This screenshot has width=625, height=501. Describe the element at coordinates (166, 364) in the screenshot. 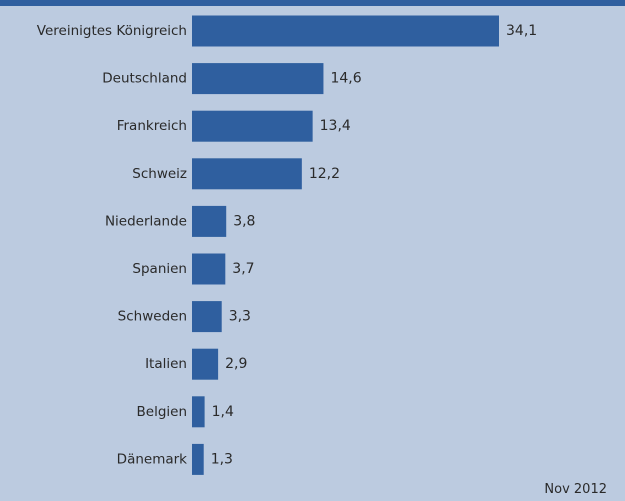

I see `category-label: Italien` at that location.